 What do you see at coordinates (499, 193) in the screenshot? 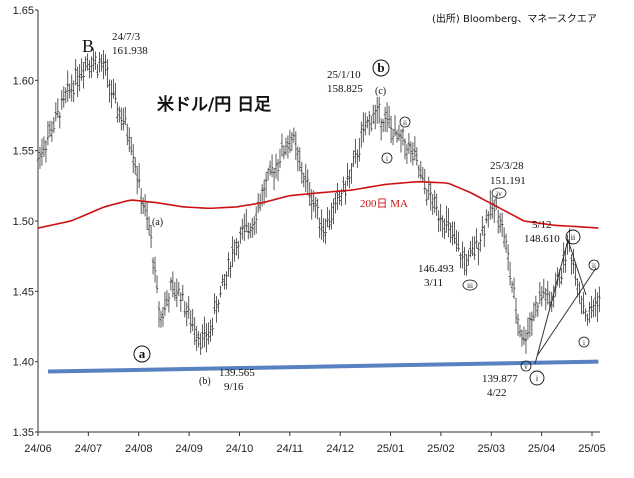
I see `wave-label-roman-iv: iv` at bounding box center [499, 193].